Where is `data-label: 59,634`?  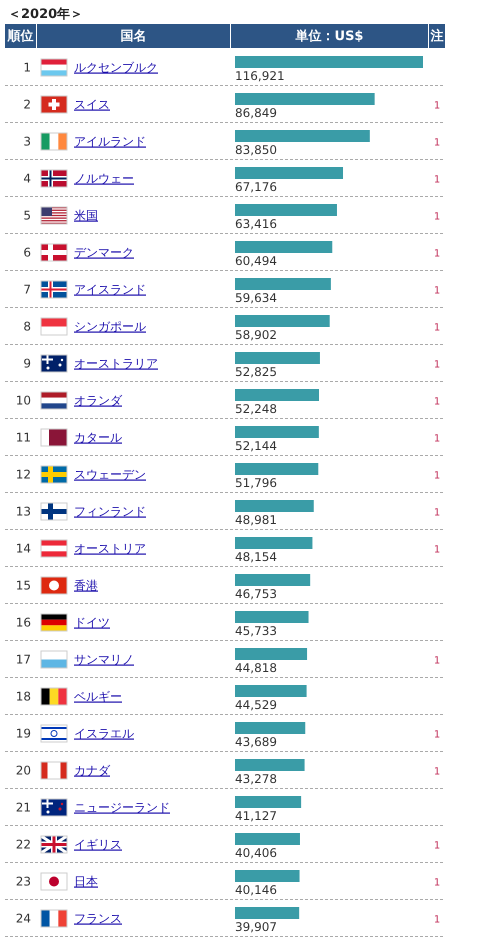
data-label: 59,634 is located at coordinates (256, 298).